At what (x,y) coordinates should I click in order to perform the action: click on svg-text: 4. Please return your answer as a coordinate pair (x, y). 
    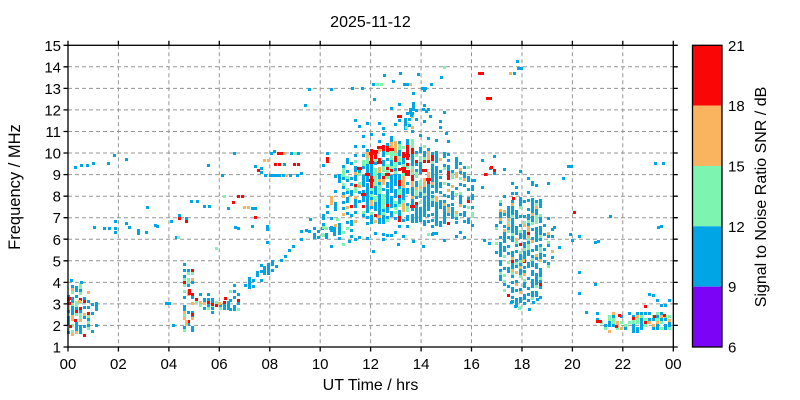
    Looking at the image, I should click on (57, 283).